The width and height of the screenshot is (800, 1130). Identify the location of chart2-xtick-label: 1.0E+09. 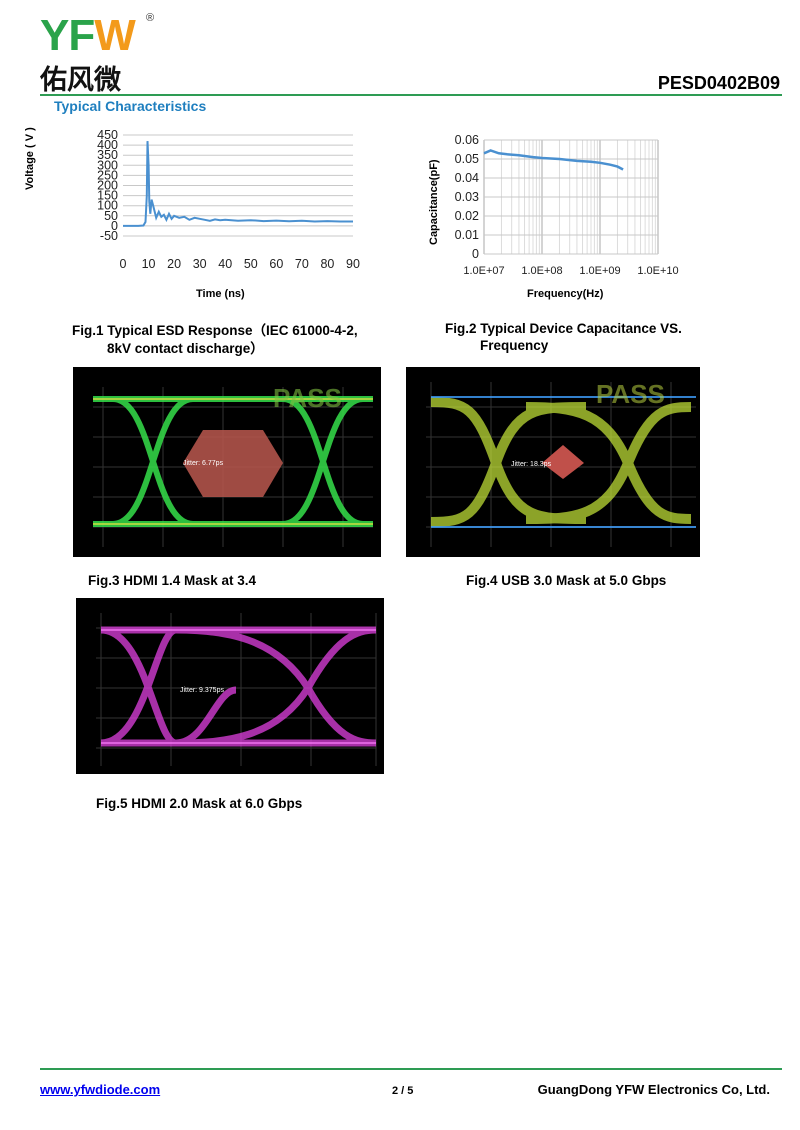
(599, 271).